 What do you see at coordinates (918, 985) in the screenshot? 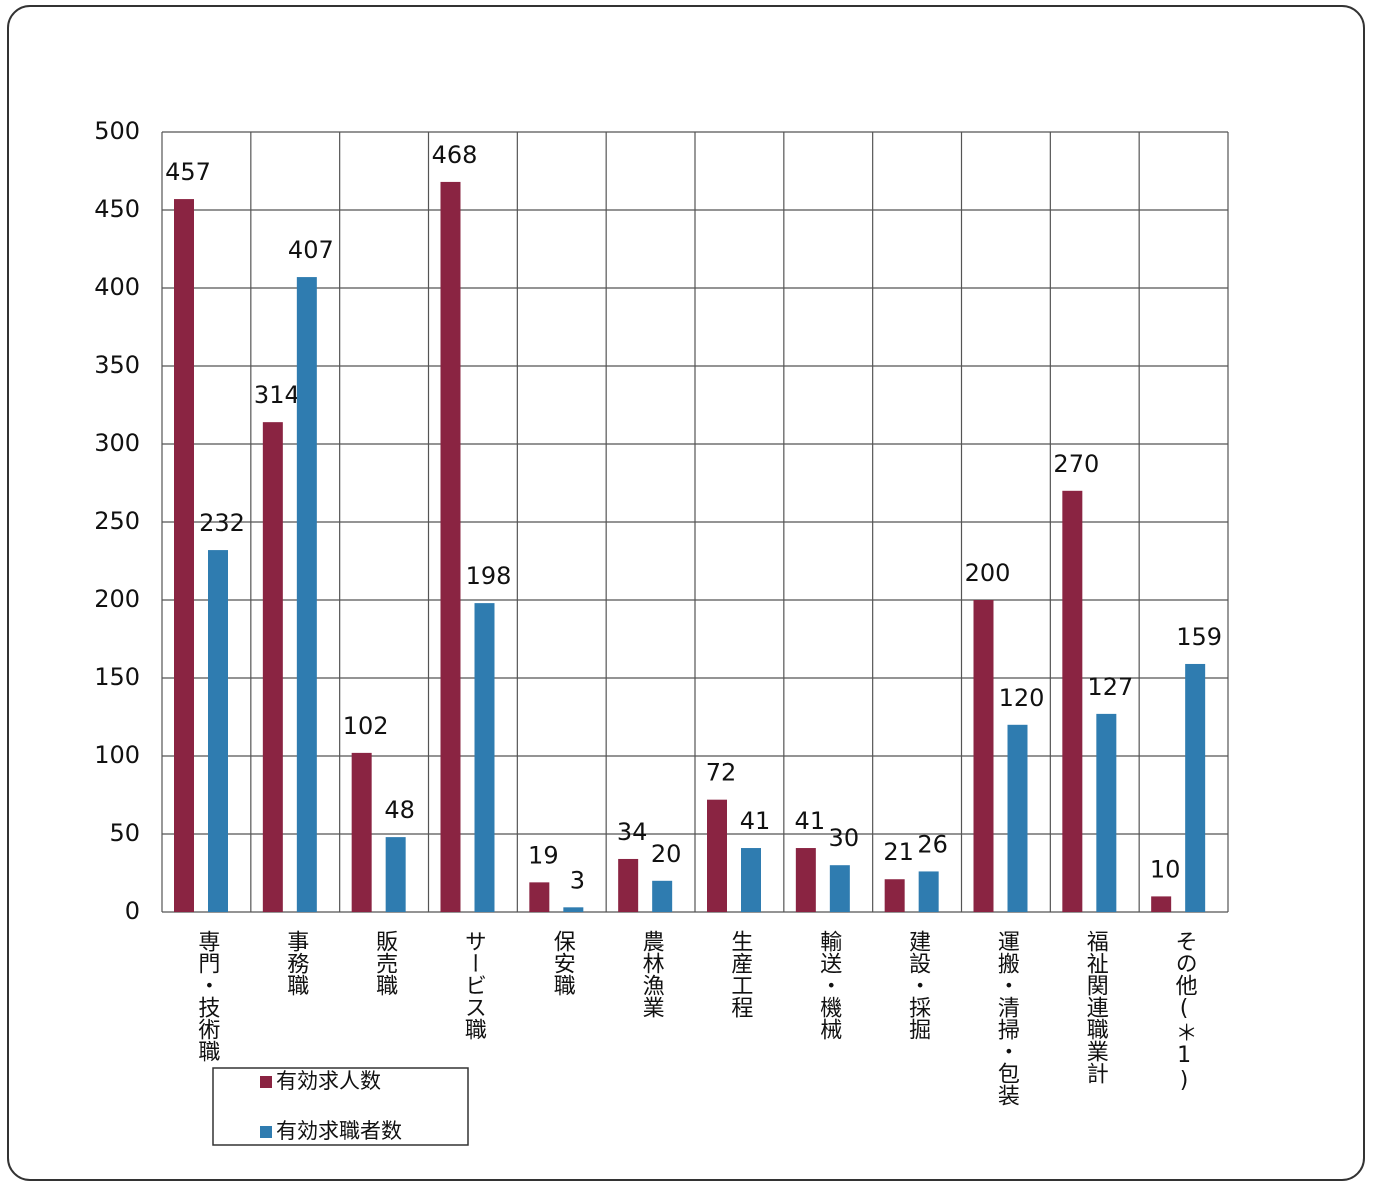
I see `x-tick-label: 建設・採掘` at bounding box center [918, 985].